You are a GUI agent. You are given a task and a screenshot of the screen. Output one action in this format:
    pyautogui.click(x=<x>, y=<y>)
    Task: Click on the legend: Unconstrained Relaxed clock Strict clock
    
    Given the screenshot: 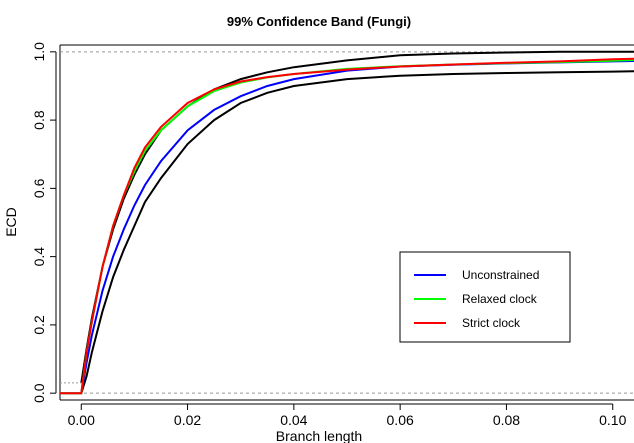 What is the action you would take?
    pyautogui.click(x=485, y=297)
    